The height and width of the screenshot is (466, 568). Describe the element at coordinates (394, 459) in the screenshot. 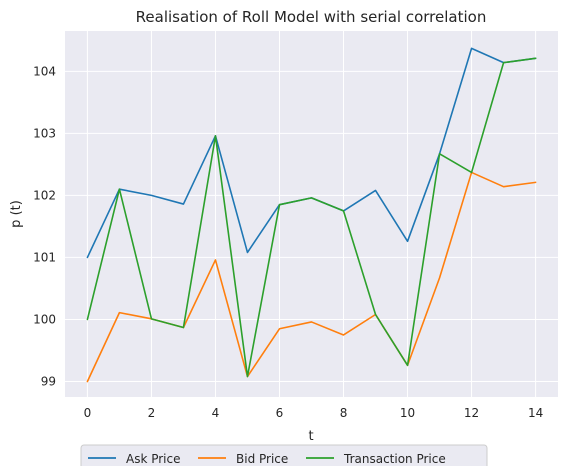

I see `legend-entry-label: Transaction Price` at that location.